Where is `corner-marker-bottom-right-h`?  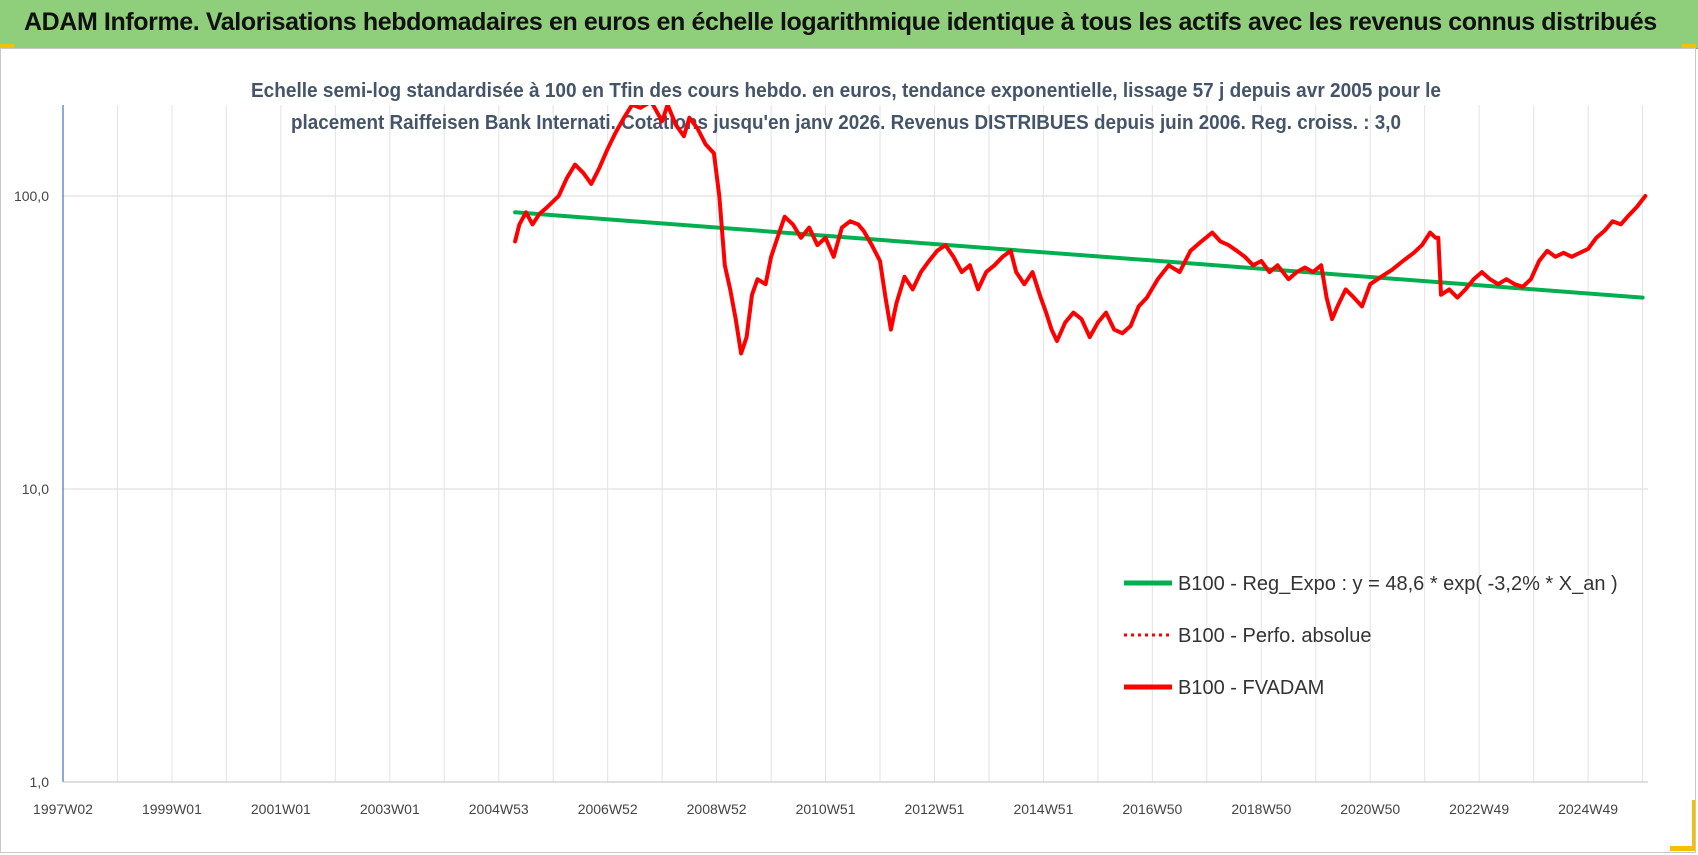 corner-marker-bottom-right-h is located at coordinates (1683, 848).